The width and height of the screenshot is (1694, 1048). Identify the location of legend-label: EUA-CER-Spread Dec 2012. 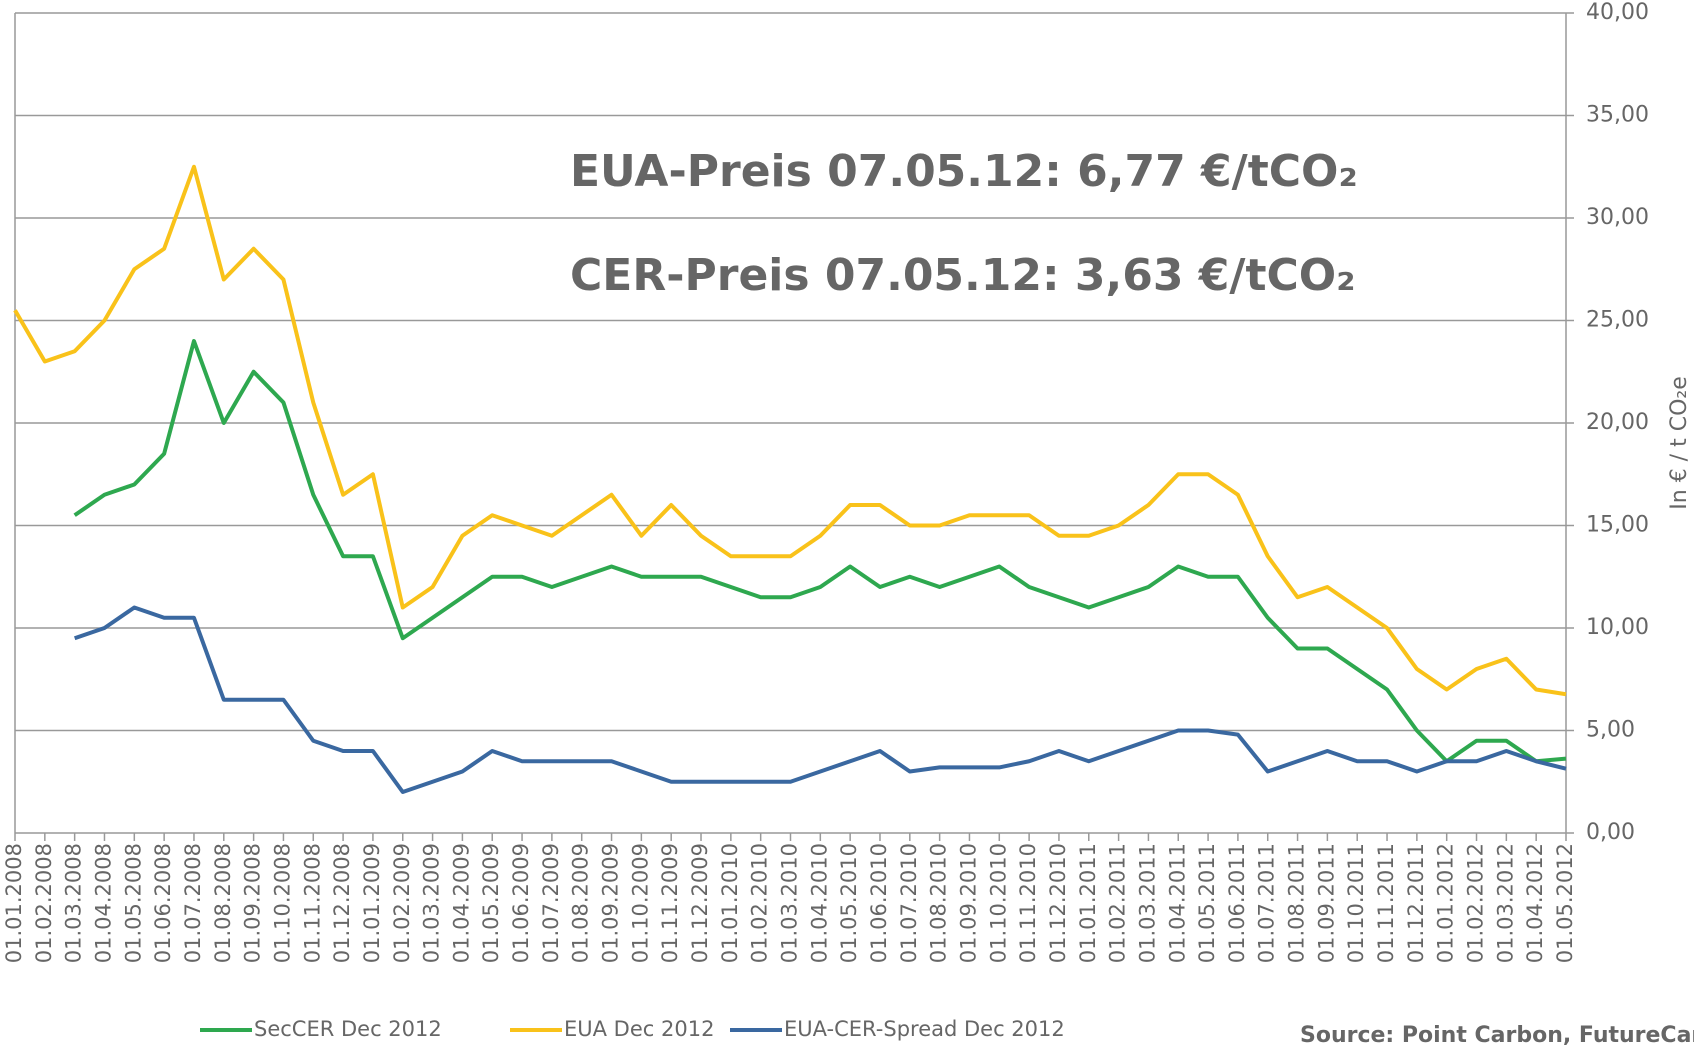
(924, 1029).